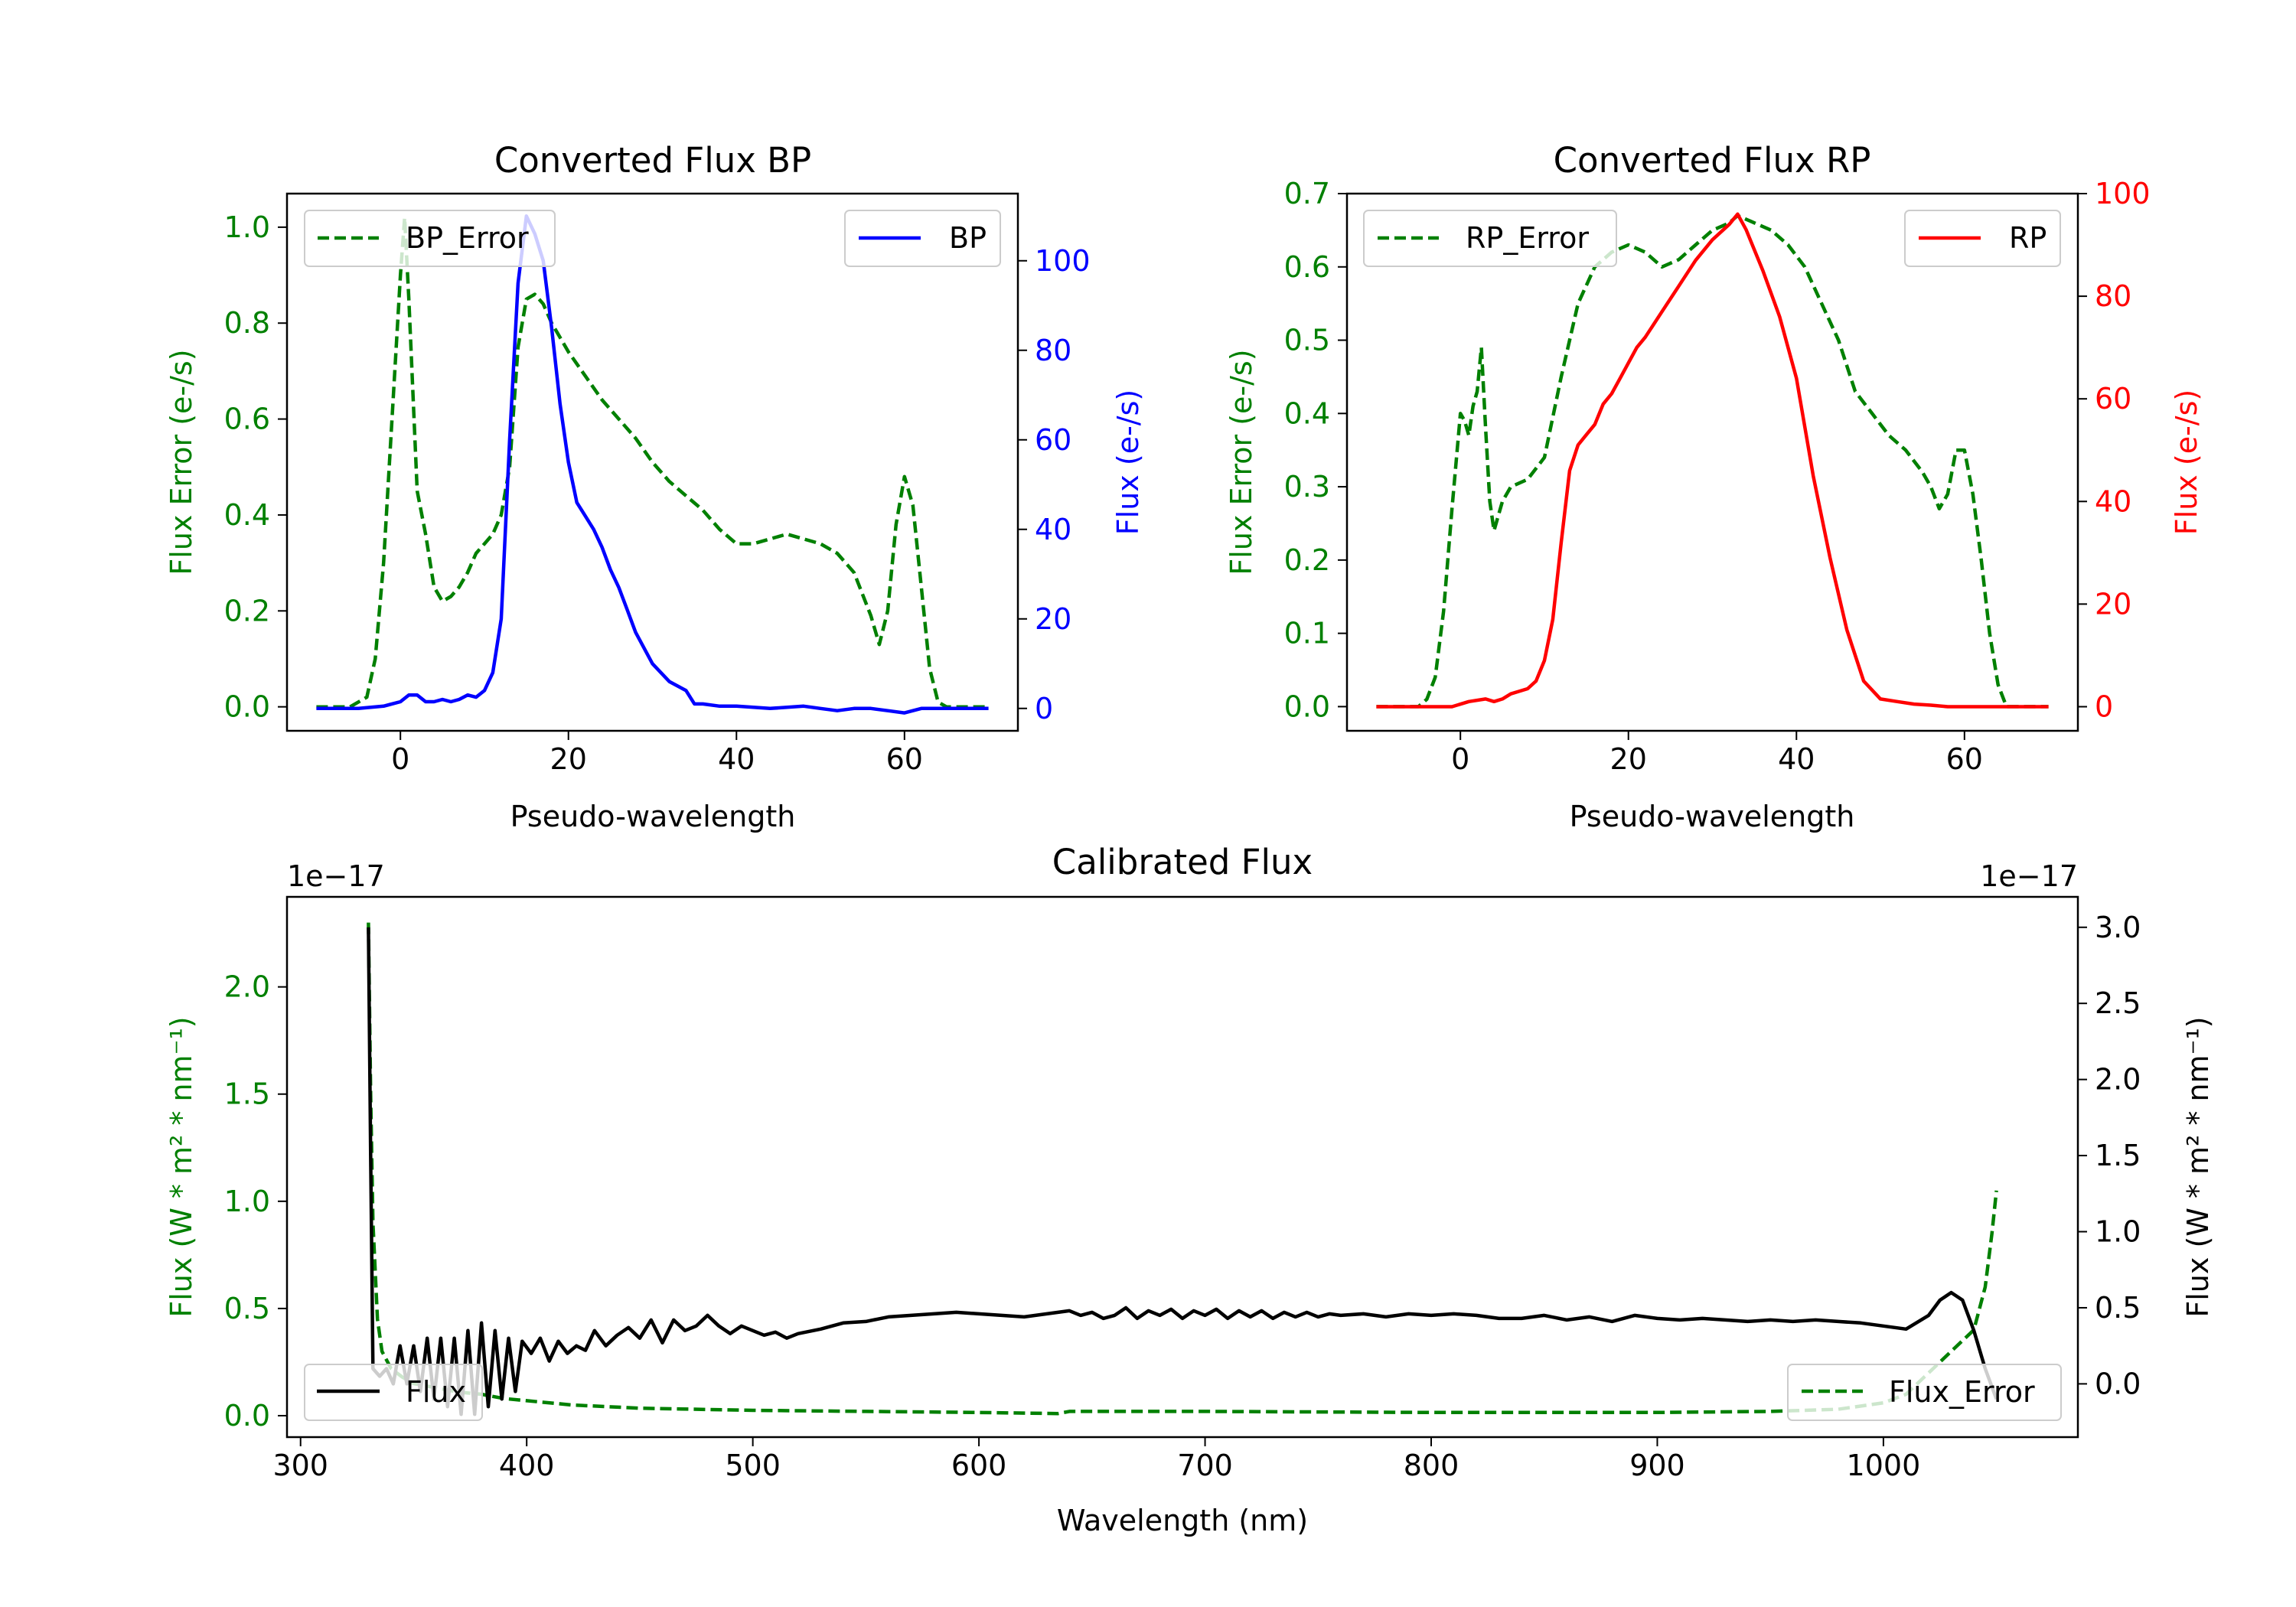 The width and height of the screenshot is (2296, 1607). I want to click on ytick-right-label: 3.0, so click(2118, 928).